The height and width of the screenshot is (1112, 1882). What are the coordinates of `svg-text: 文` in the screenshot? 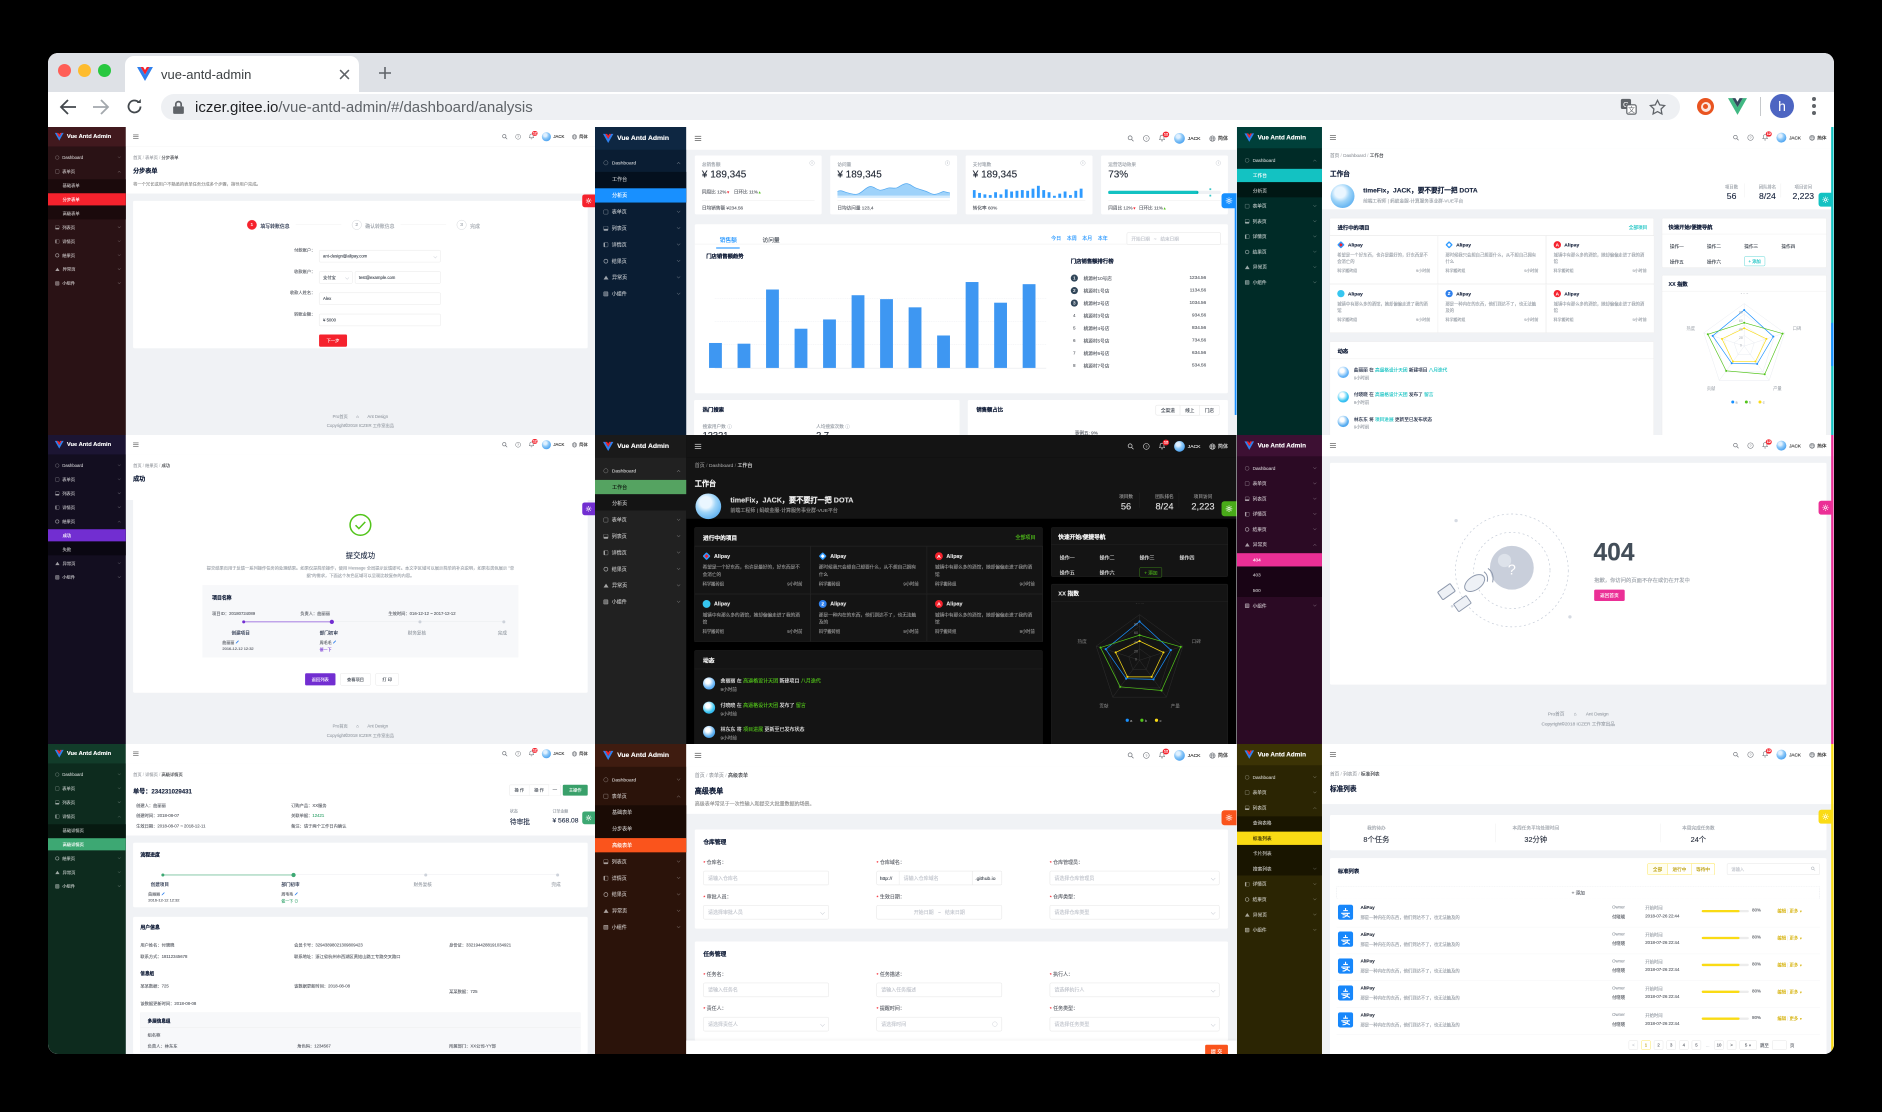 It's located at (1631, 109).